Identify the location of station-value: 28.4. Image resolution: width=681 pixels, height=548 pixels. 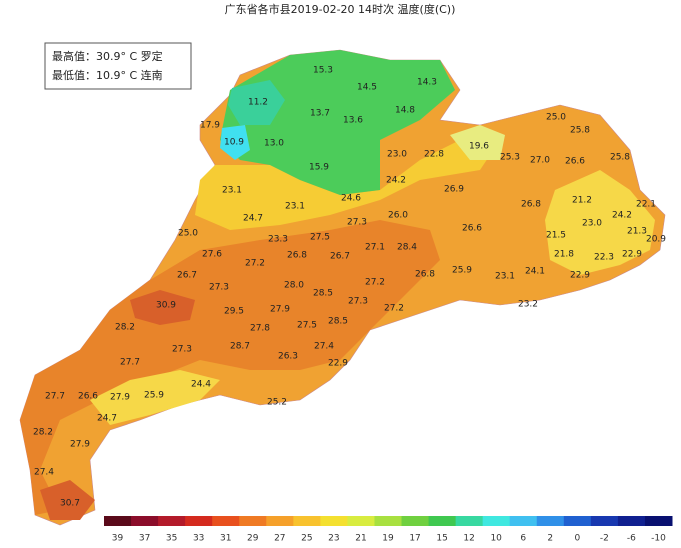
(407, 248).